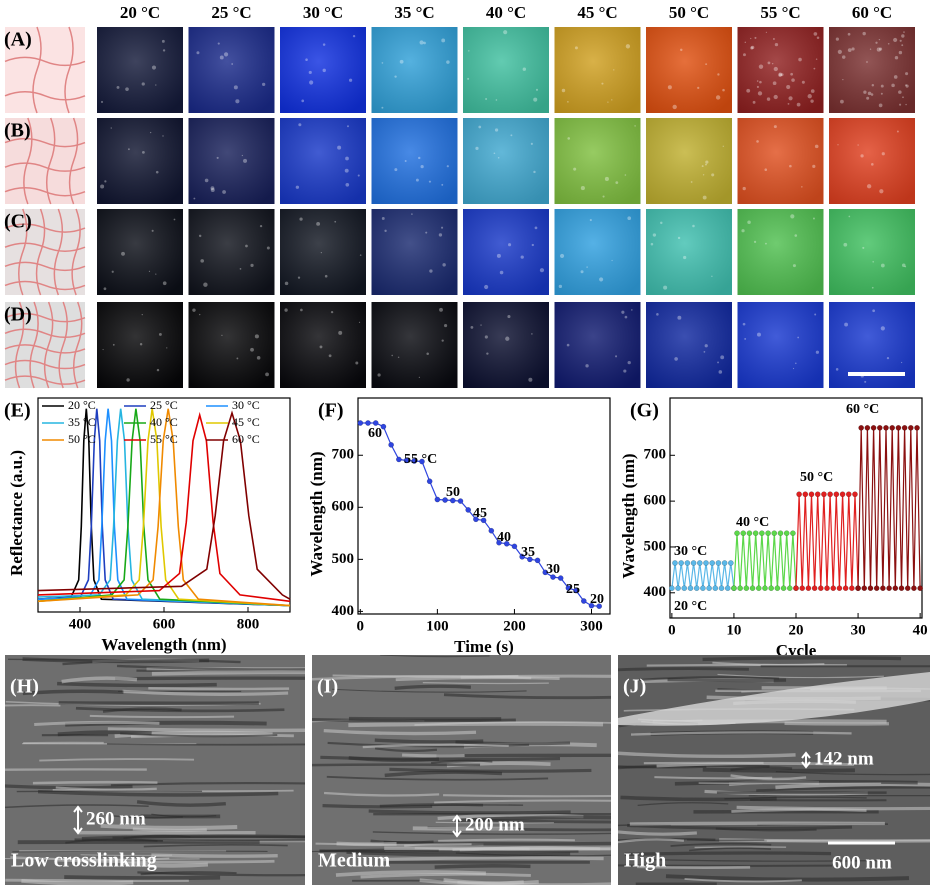 This screenshot has height=887, width=933. I want to click on pattern-tile, so click(45, 161).